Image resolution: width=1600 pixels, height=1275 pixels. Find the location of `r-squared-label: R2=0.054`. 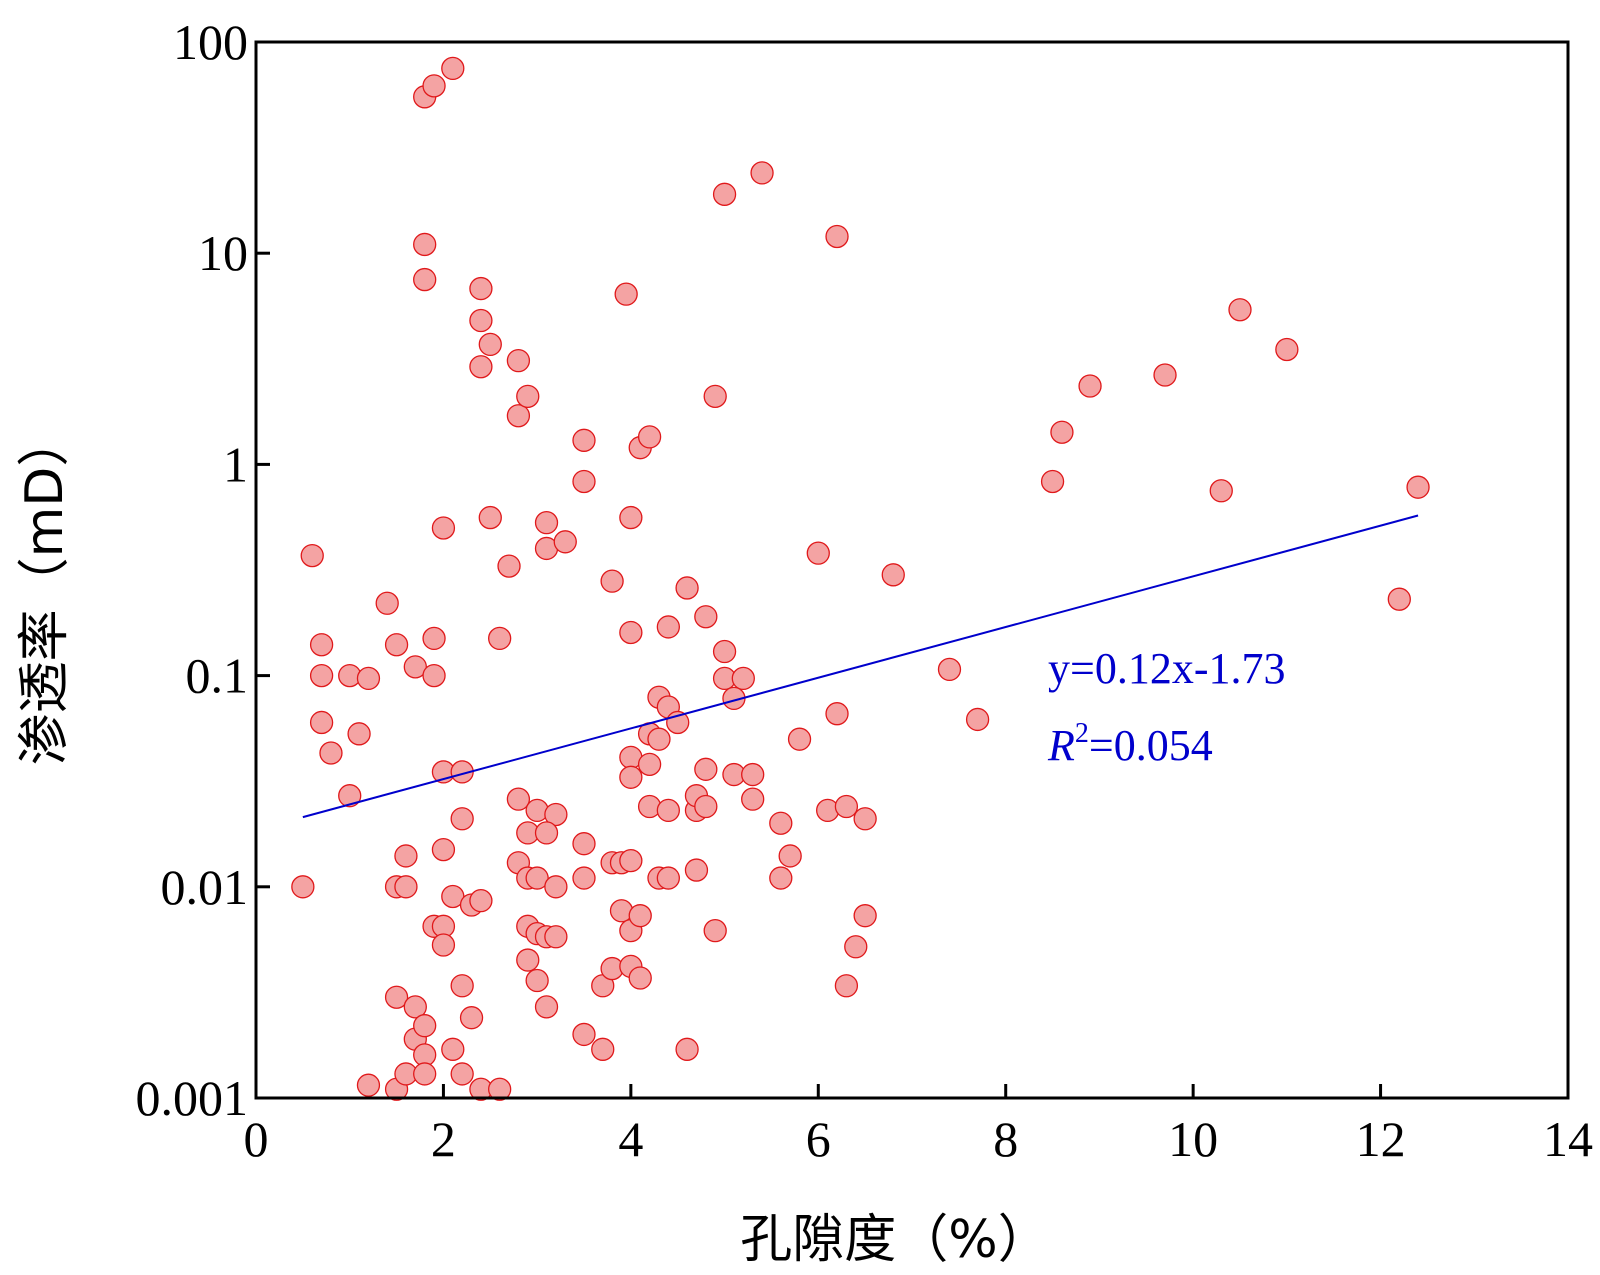

r-squared-label: R2=0.054 is located at coordinates (1130, 744).